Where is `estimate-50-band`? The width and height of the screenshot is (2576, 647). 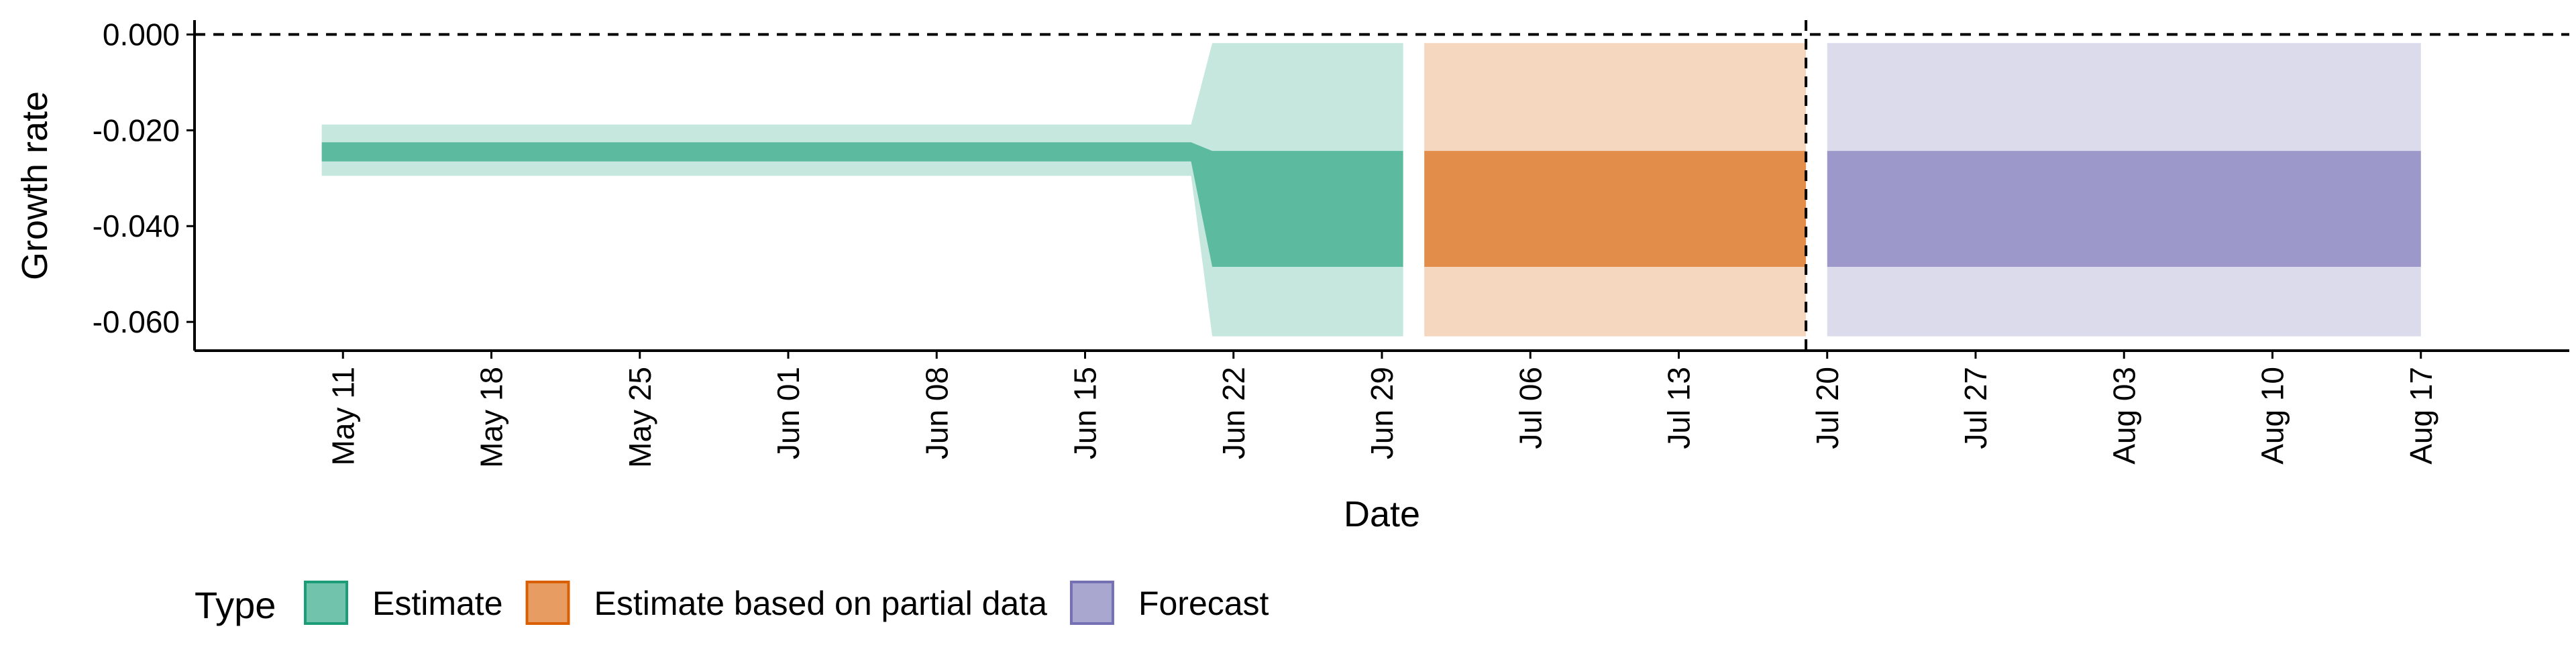 estimate-50-band is located at coordinates (862, 204).